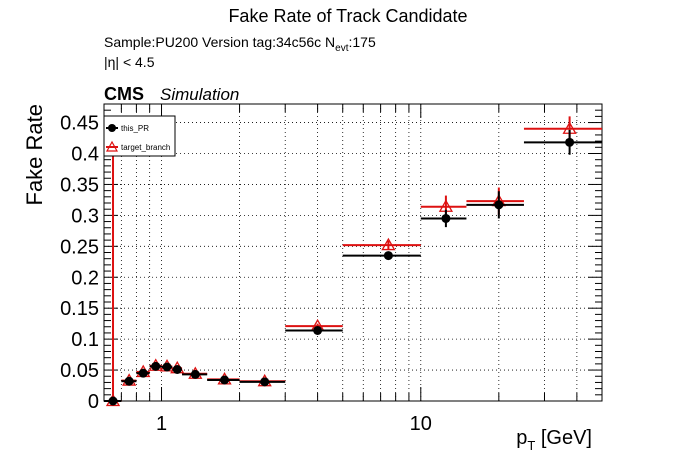 Image resolution: width=696 pixels, height=472 pixels. Describe the element at coordinates (388, 244) in the screenshot. I see `triangle-marker` at that location.